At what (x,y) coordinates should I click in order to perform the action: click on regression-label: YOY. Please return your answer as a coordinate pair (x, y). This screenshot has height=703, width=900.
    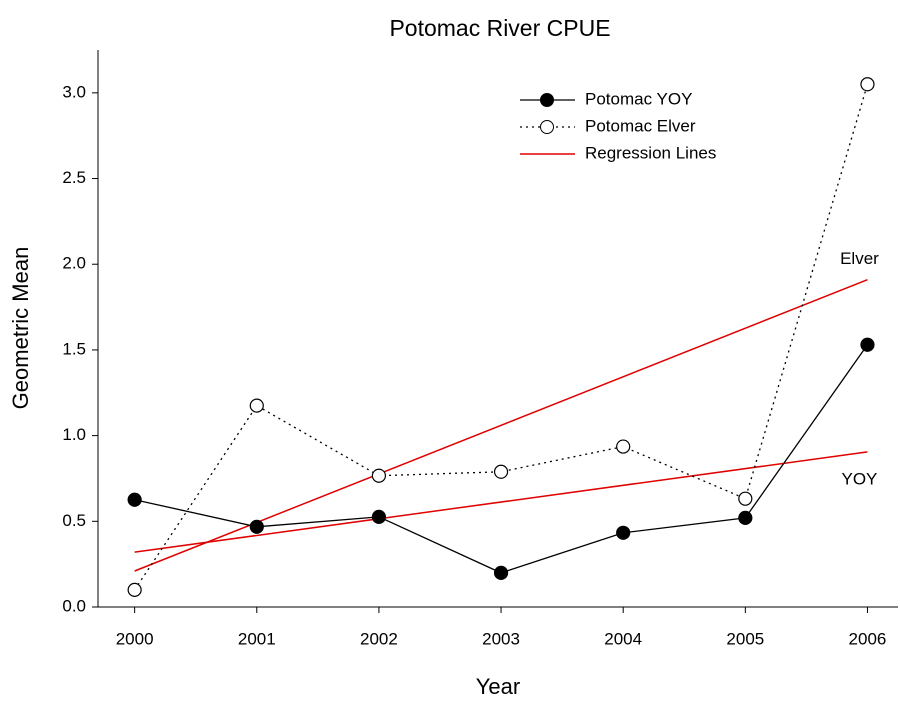
    Looking at the image, I should click on (860, 478).